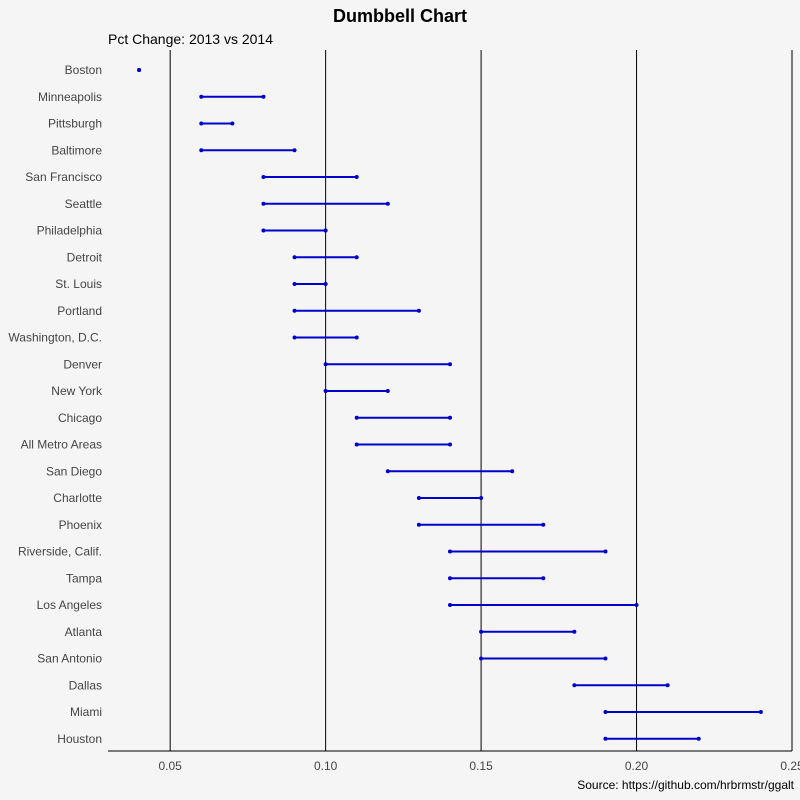 The height and width of the screenshot is (800, 800). What do you see at coordinates (63, 177) in the screenshot?
I see `y-tick-label: San Francisco` at bounding box center [63, 177].